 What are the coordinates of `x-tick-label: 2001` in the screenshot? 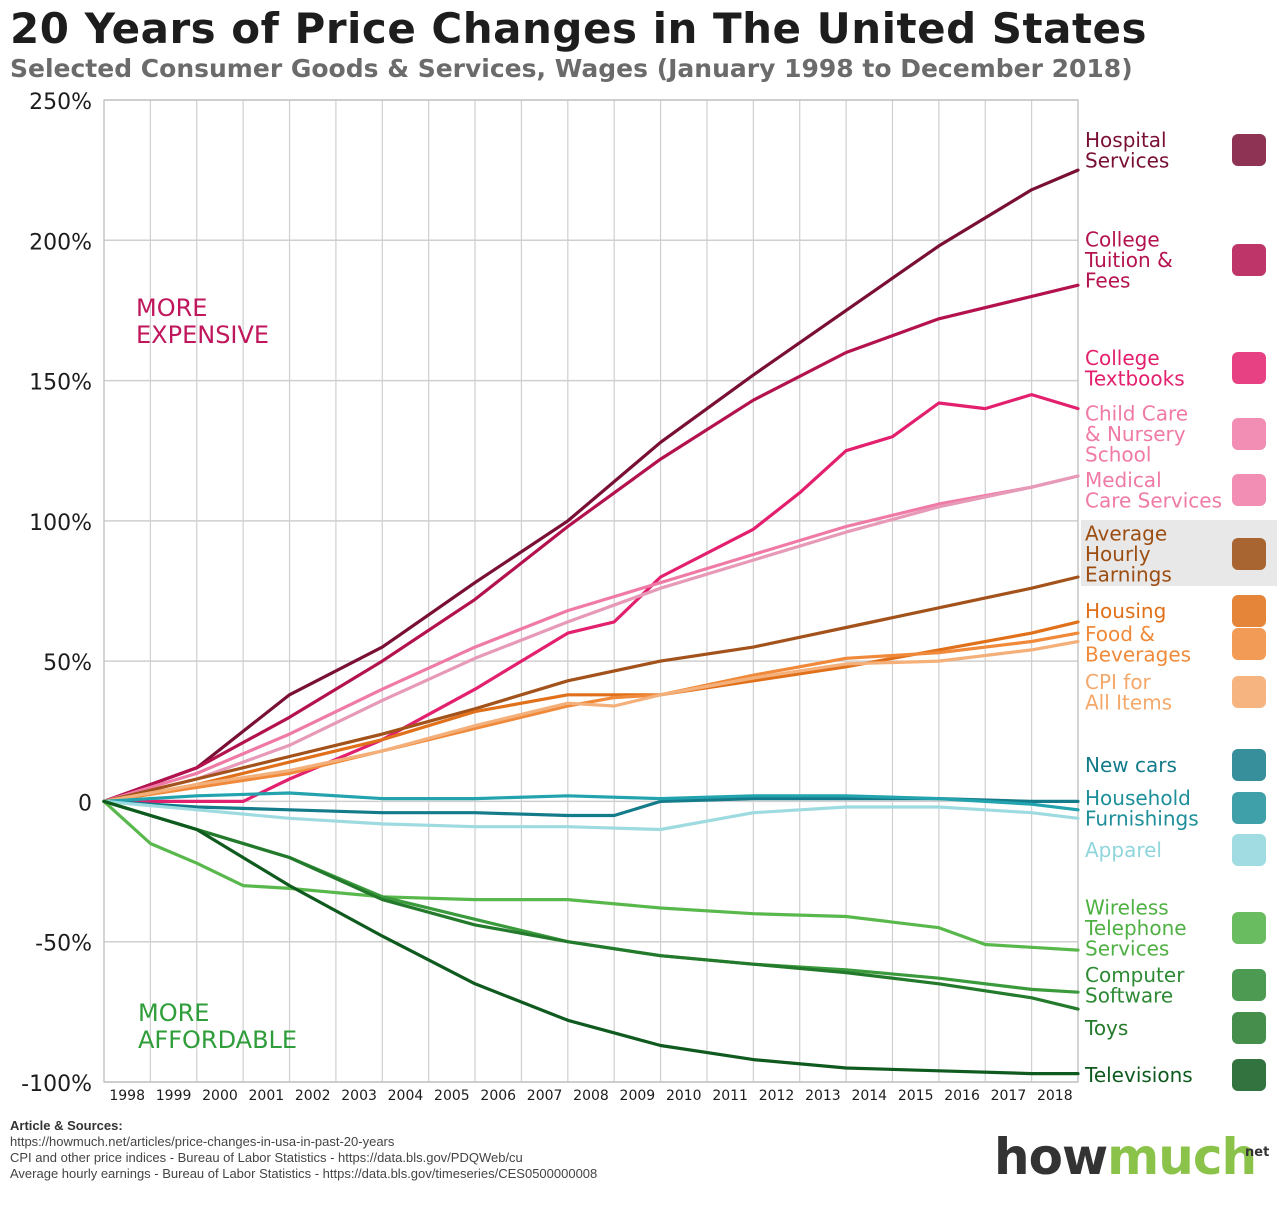 It's located at (267, 1096).